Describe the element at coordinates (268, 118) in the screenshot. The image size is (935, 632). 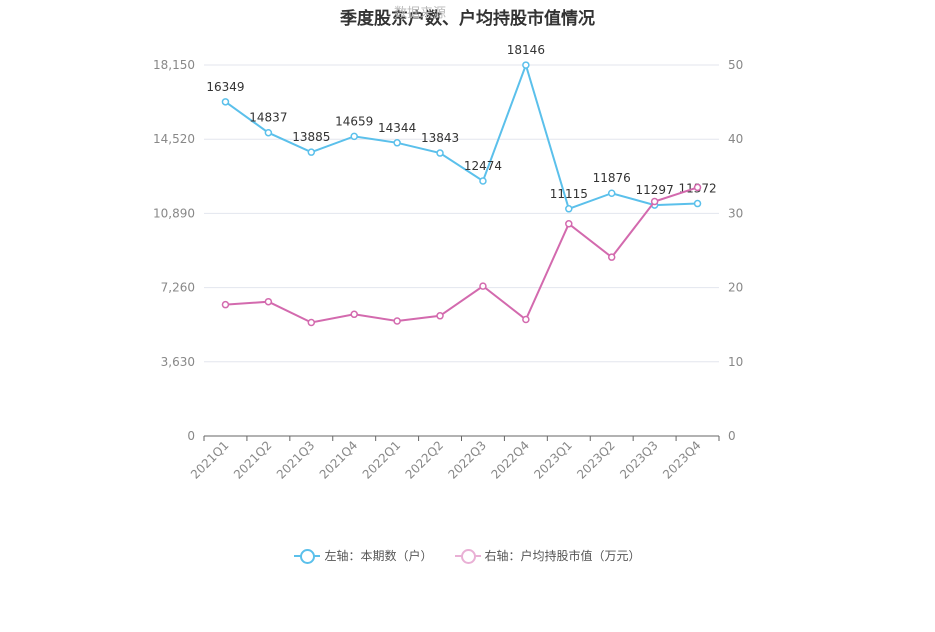
I see `data-label: 14837` at that location.